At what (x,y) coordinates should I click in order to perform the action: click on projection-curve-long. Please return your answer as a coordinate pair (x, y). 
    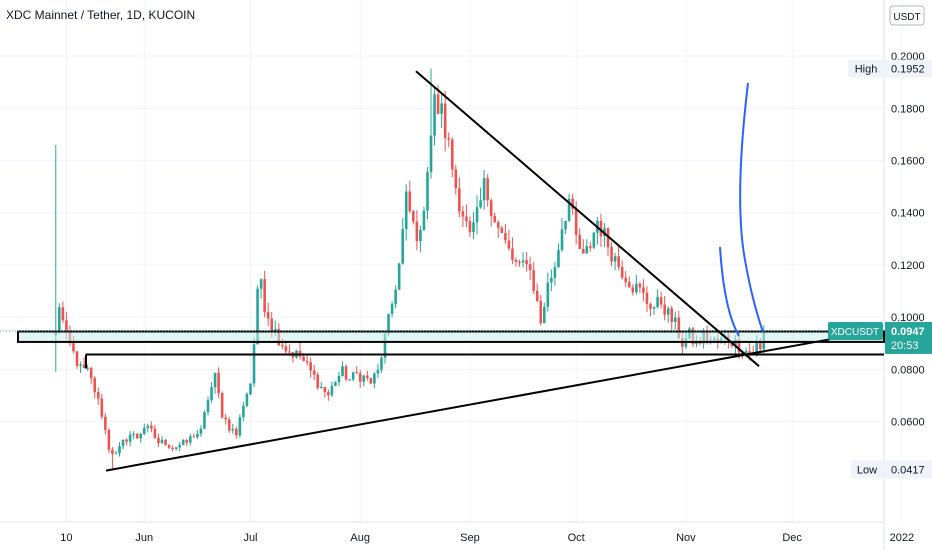
    Looking at the image, I should click on (751, 207).